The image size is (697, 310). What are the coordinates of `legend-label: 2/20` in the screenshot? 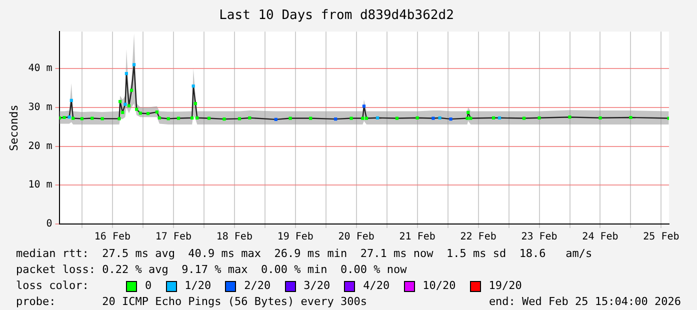 It's located at (257, 286).